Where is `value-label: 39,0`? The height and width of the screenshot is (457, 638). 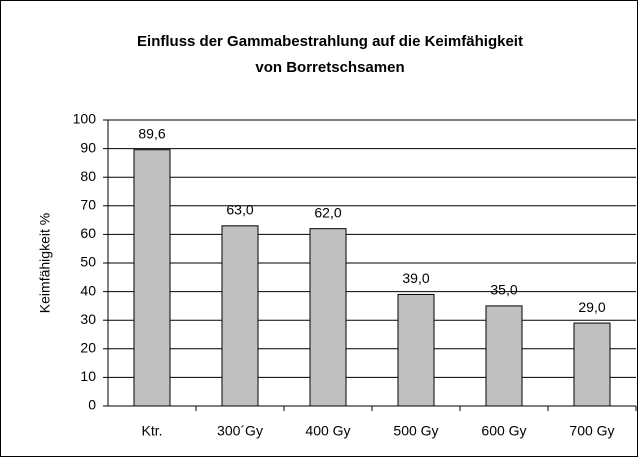
value-label: 39,0 is located at coordinates (415, 278).